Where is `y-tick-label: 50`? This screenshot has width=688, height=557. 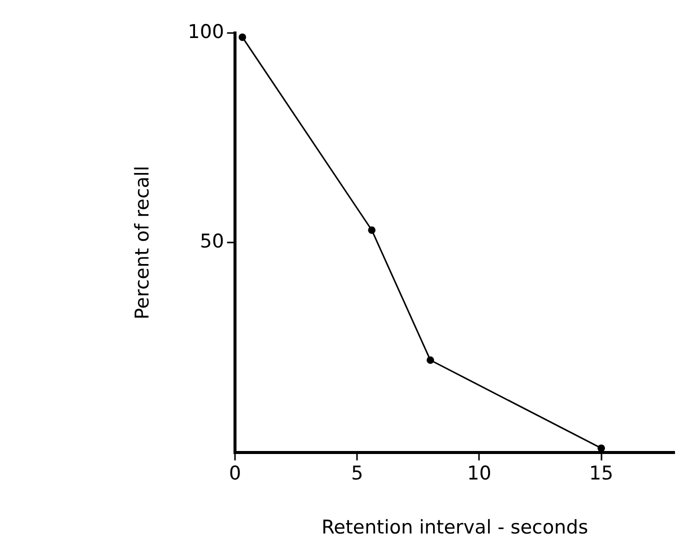
y-tick-label: 50 is located at coordinates (212, 241).